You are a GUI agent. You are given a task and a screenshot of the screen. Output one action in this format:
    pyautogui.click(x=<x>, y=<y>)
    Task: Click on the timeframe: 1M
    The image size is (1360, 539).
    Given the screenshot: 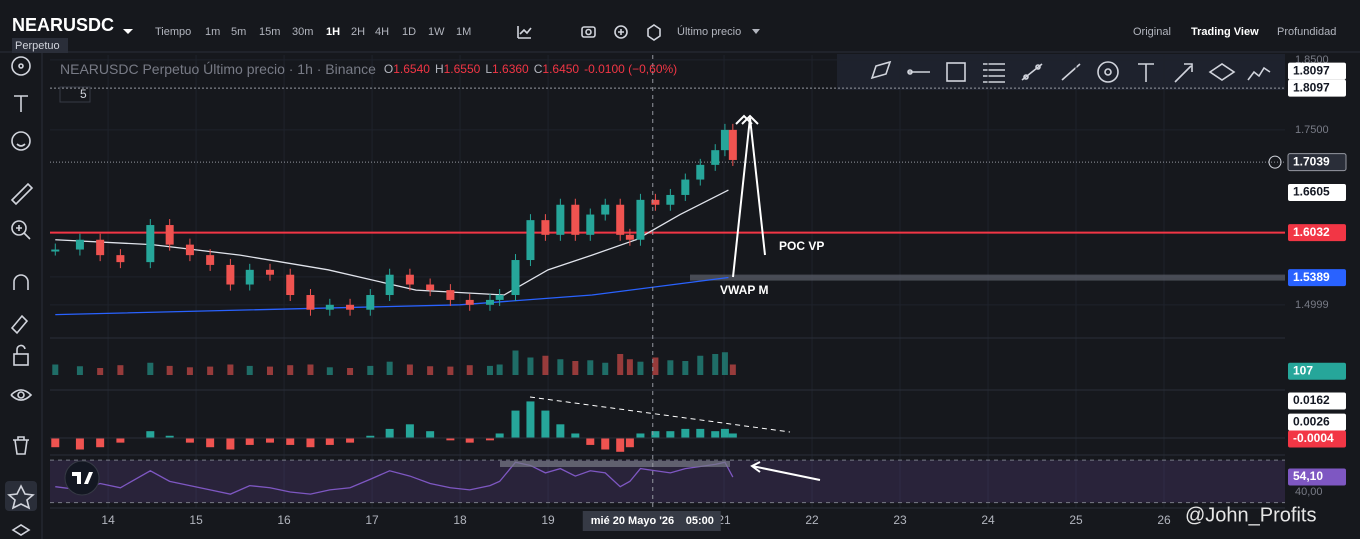 What is the action you would take?
    pyautogui.click(x=463, y=32)
    